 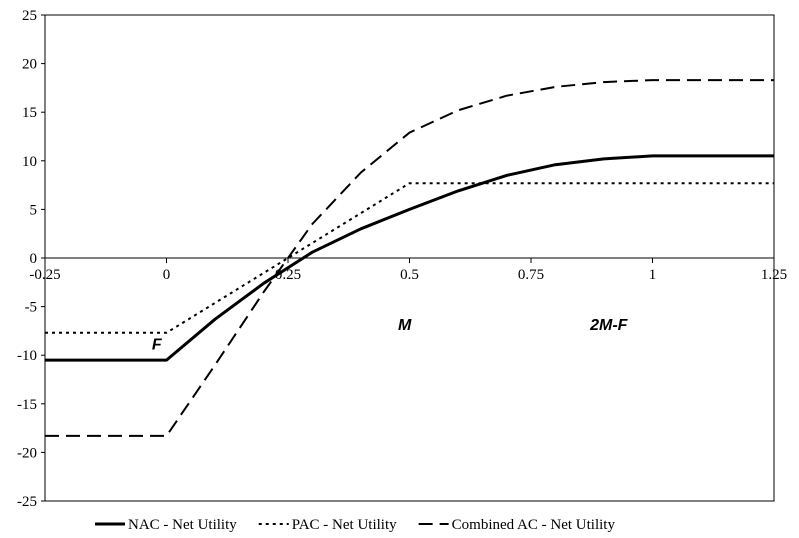 I want to click on y-tick-label: -20, so click(x=27, y=453).